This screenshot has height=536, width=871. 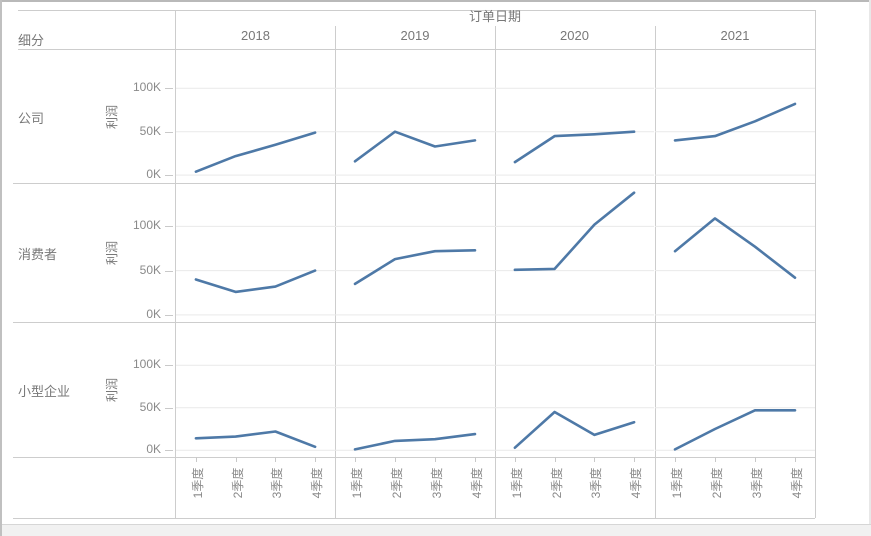 I want to click on panel-消费者-2020, so click(x=574, y=252).